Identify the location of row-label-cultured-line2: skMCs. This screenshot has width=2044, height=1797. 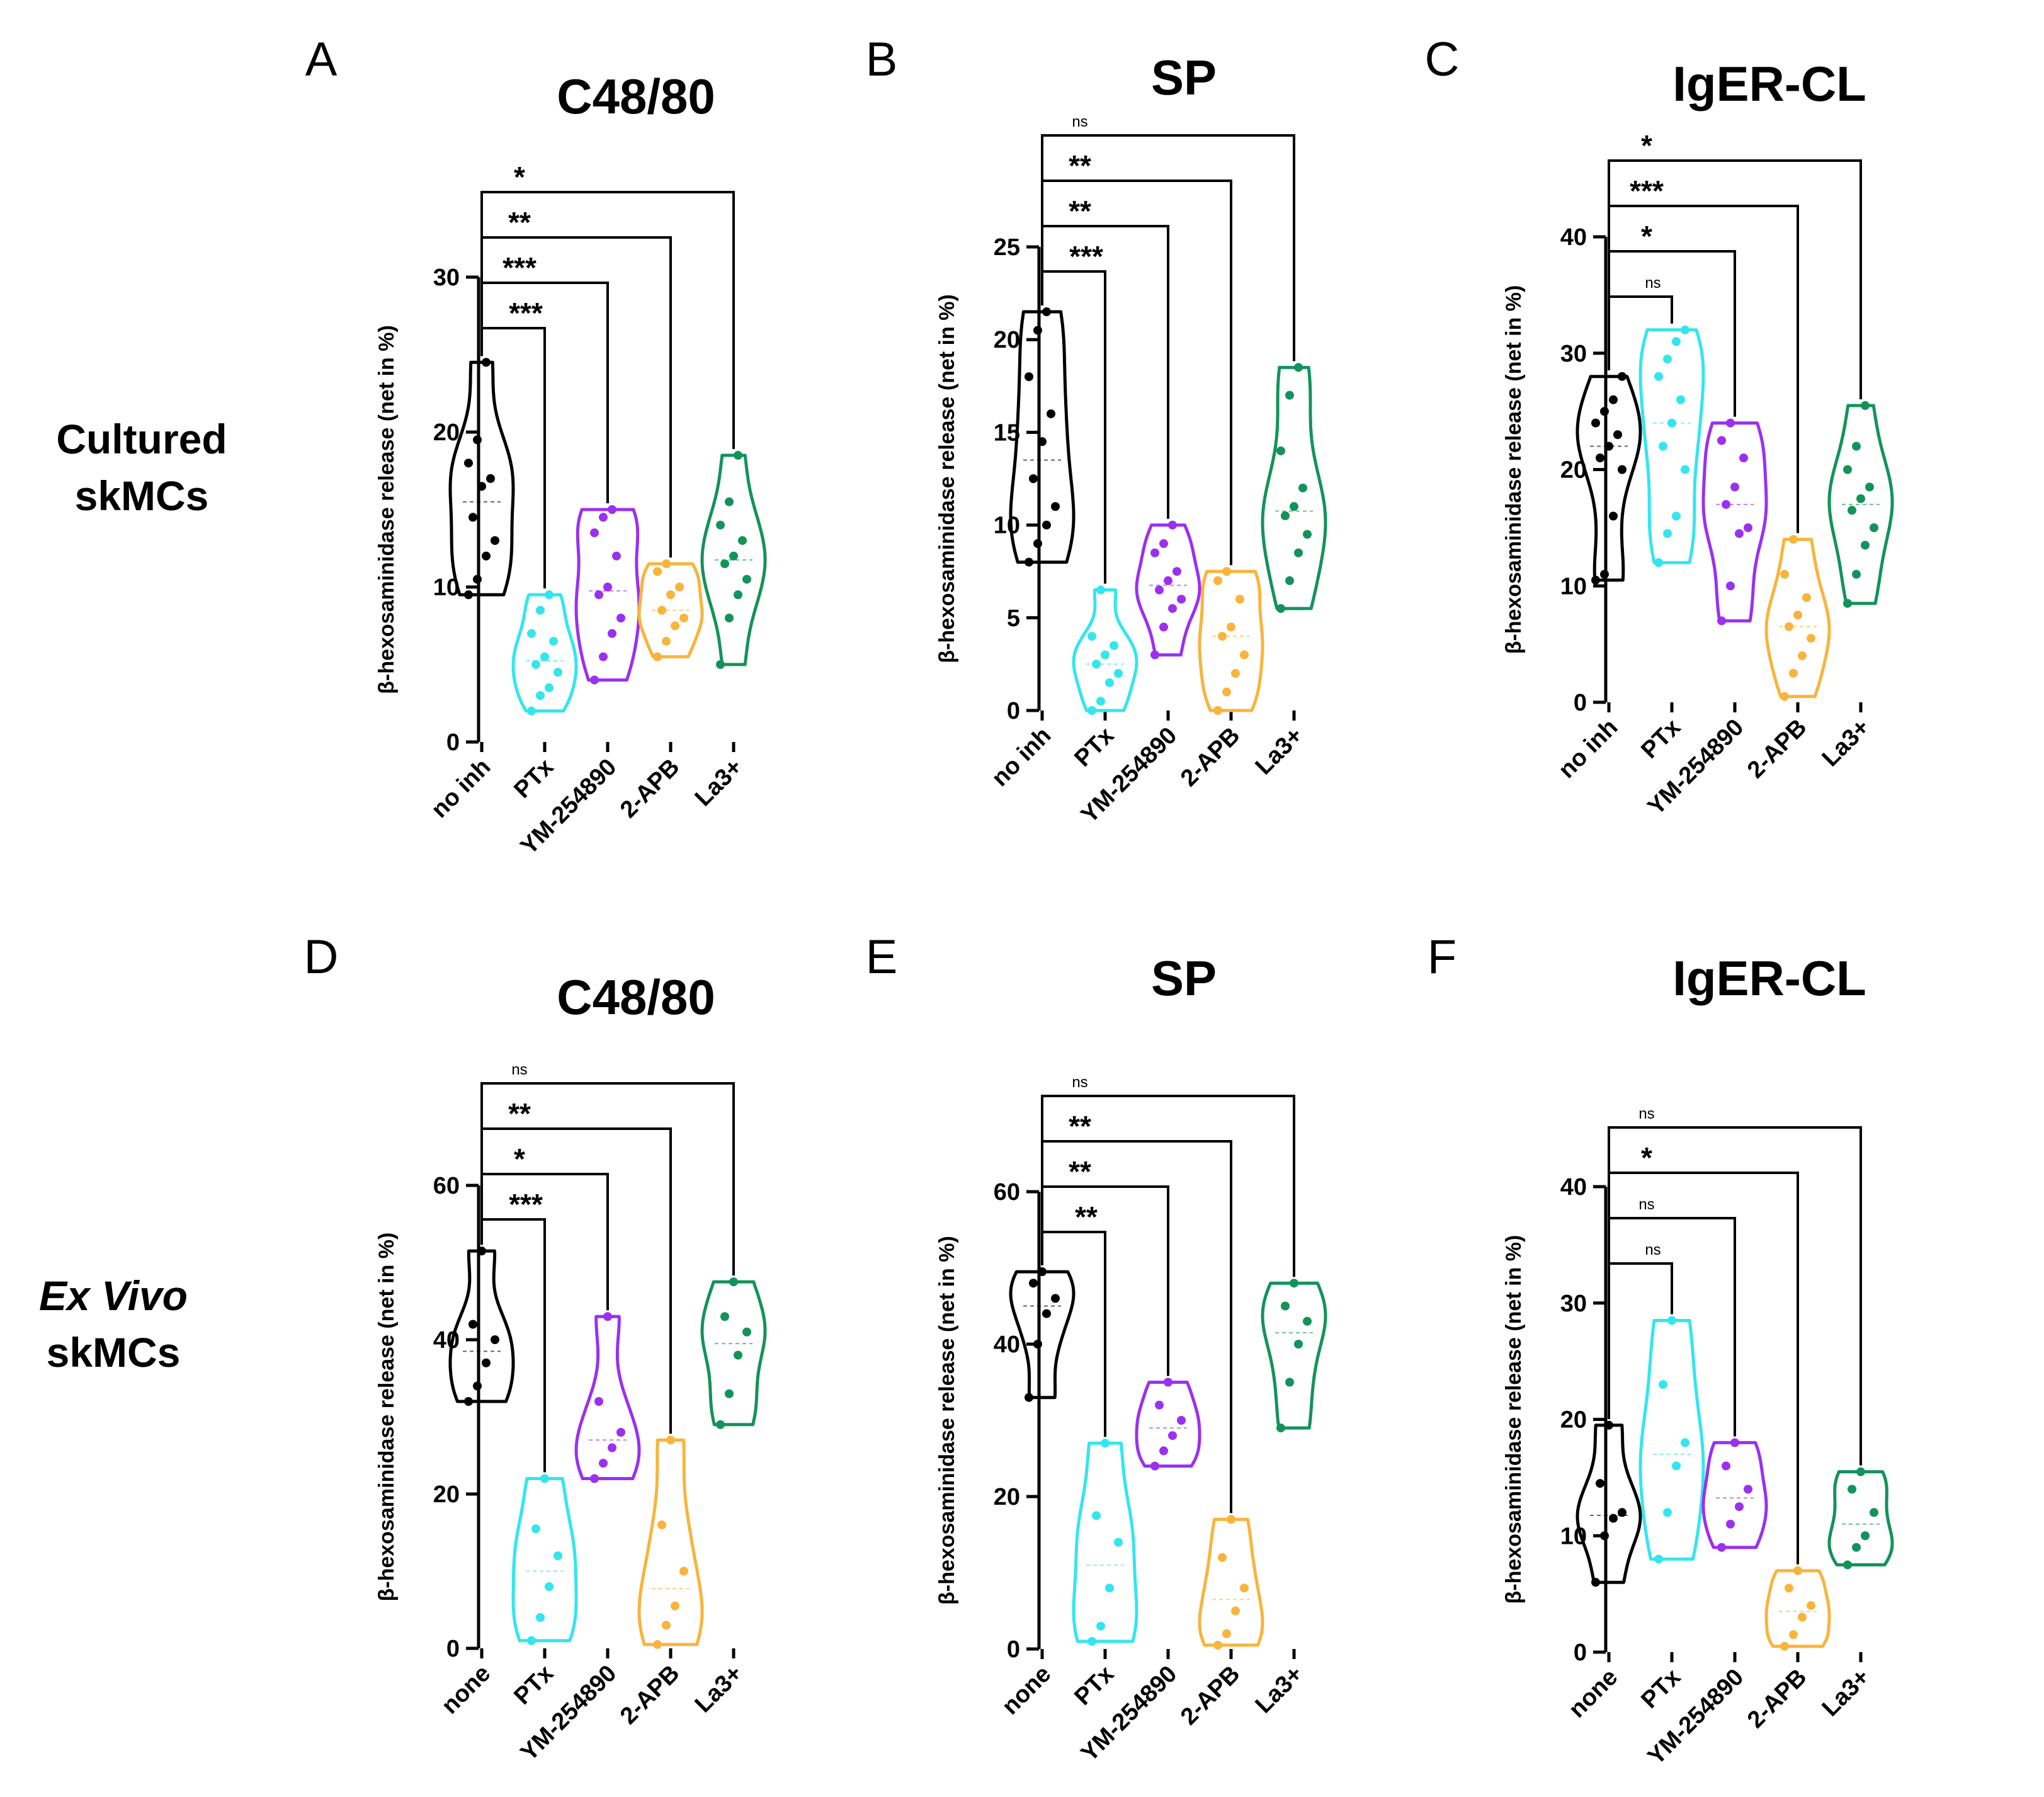
(142, 495).